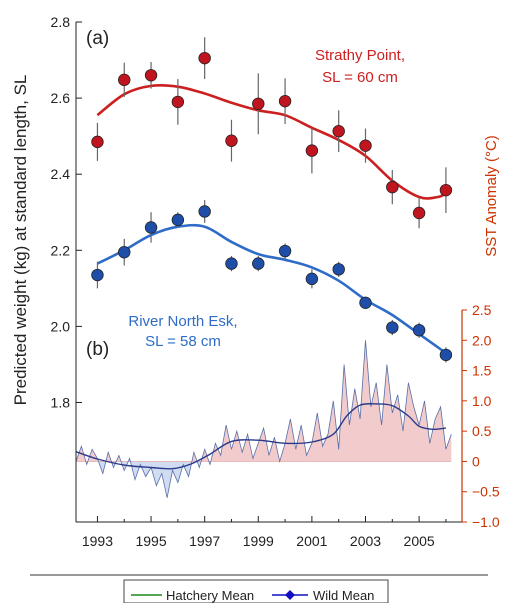 The width and height of the screenshot is (518, 603). I want to click on y-tick-label: 2.2, so click(61, 250).